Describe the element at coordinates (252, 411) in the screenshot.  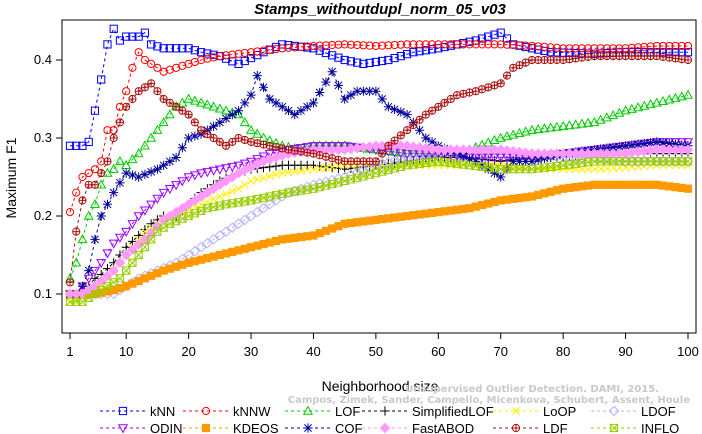
I see `legend-label: kNNW` at that location.